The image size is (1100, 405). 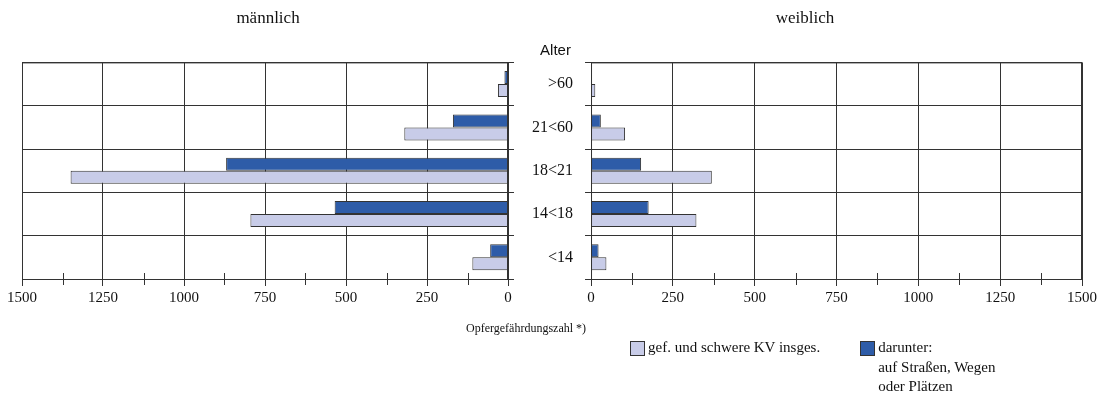 What do you see at coordinates (526, 328) in the screenshot?
I see `x-axis-title: Opfergefährdungszahl *)` at bounding box center [526, 328].